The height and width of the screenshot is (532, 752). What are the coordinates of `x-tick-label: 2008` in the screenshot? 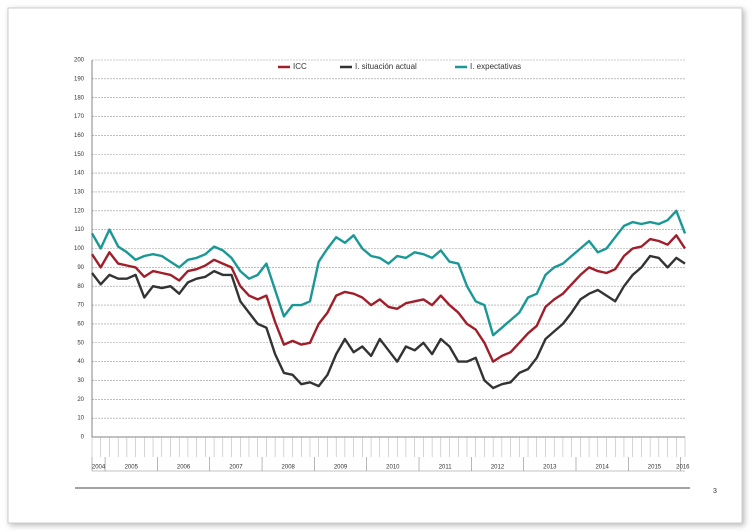 It's located at (289, 468).